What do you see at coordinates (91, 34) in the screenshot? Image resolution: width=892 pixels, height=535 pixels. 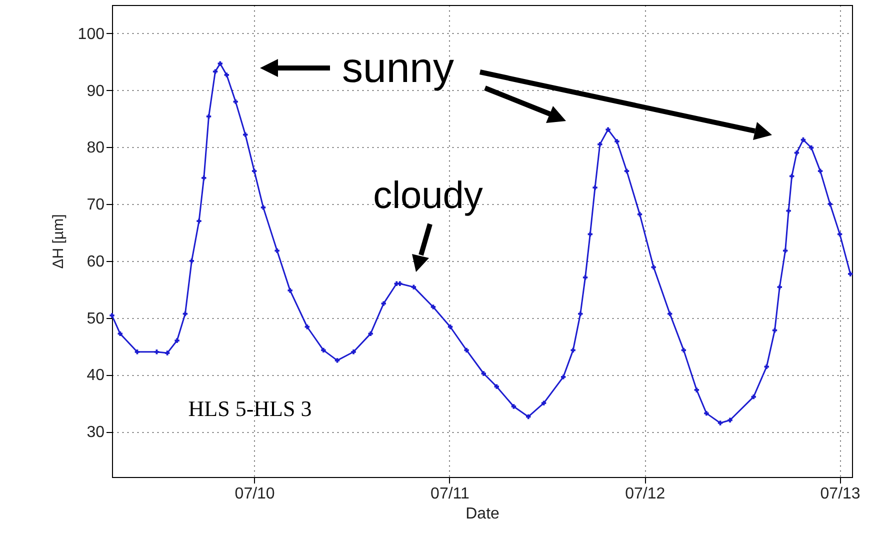 I see `y-tick-label: 100` at bounding box center [91, 34].